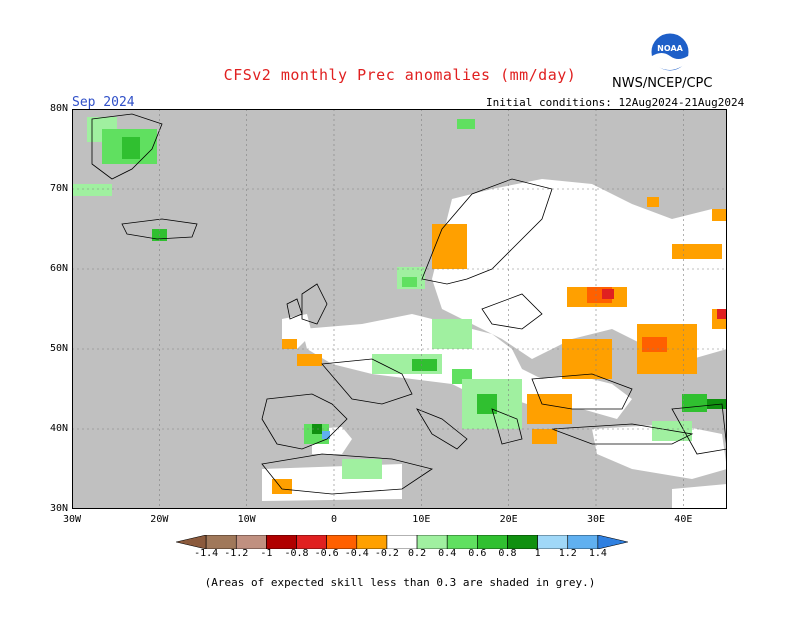 This screenshot has width=800, height=618. I want to click on colorbar-label: 1, so click(537, 553).